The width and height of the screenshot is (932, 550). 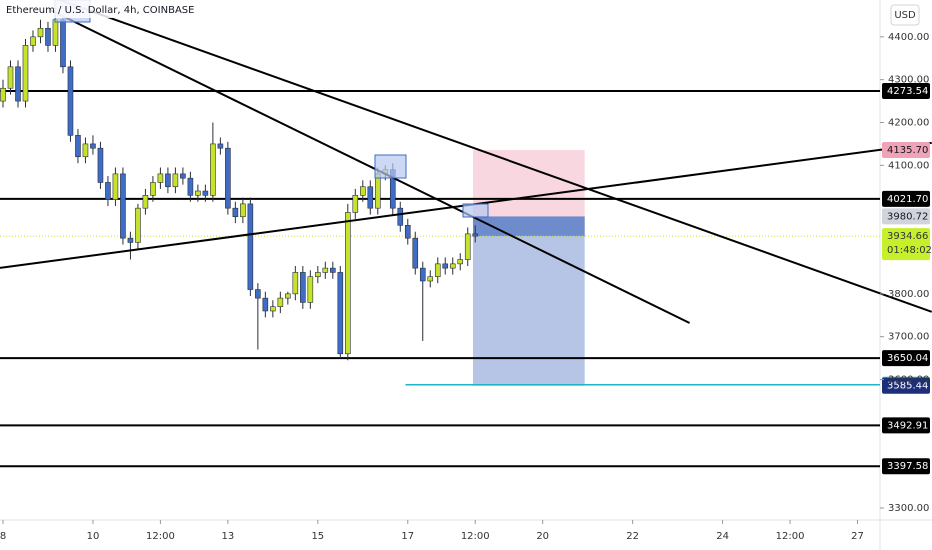 What do you see at coordinates (475, 210) in the screenshot?
I see `annotation-box` at bounding box center [475, 210].